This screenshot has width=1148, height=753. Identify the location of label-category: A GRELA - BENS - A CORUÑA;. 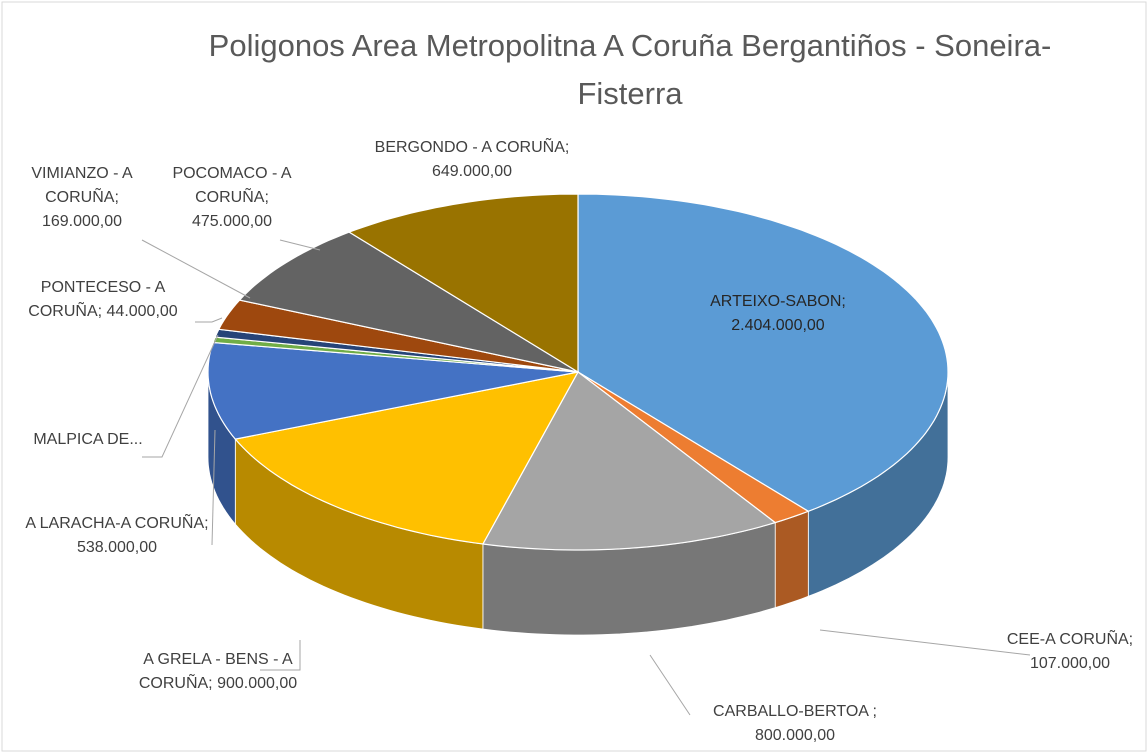
(215, 671).